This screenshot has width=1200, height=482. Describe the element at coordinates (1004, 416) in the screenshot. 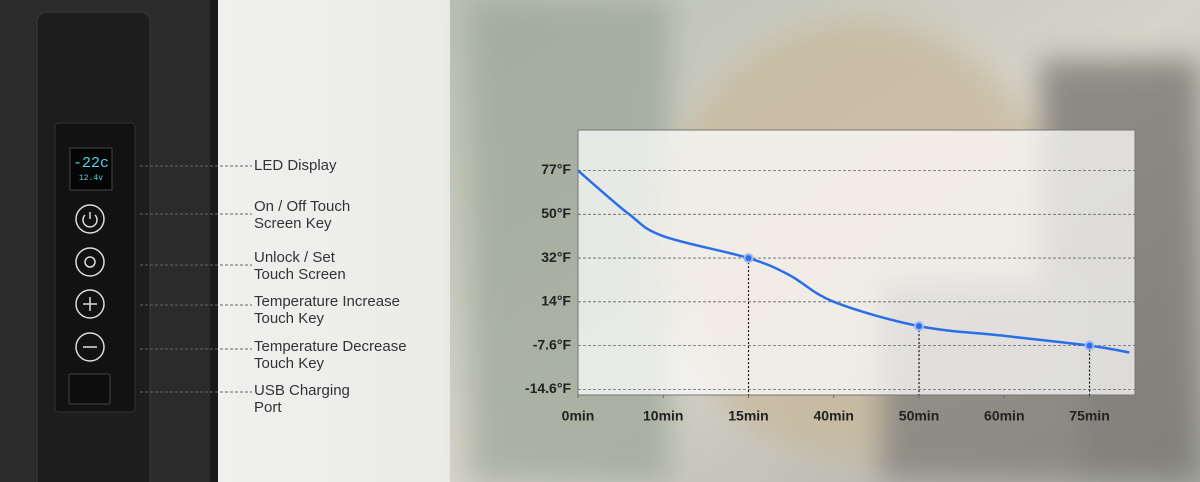

I see `x-tick-label: 60min` at that location.